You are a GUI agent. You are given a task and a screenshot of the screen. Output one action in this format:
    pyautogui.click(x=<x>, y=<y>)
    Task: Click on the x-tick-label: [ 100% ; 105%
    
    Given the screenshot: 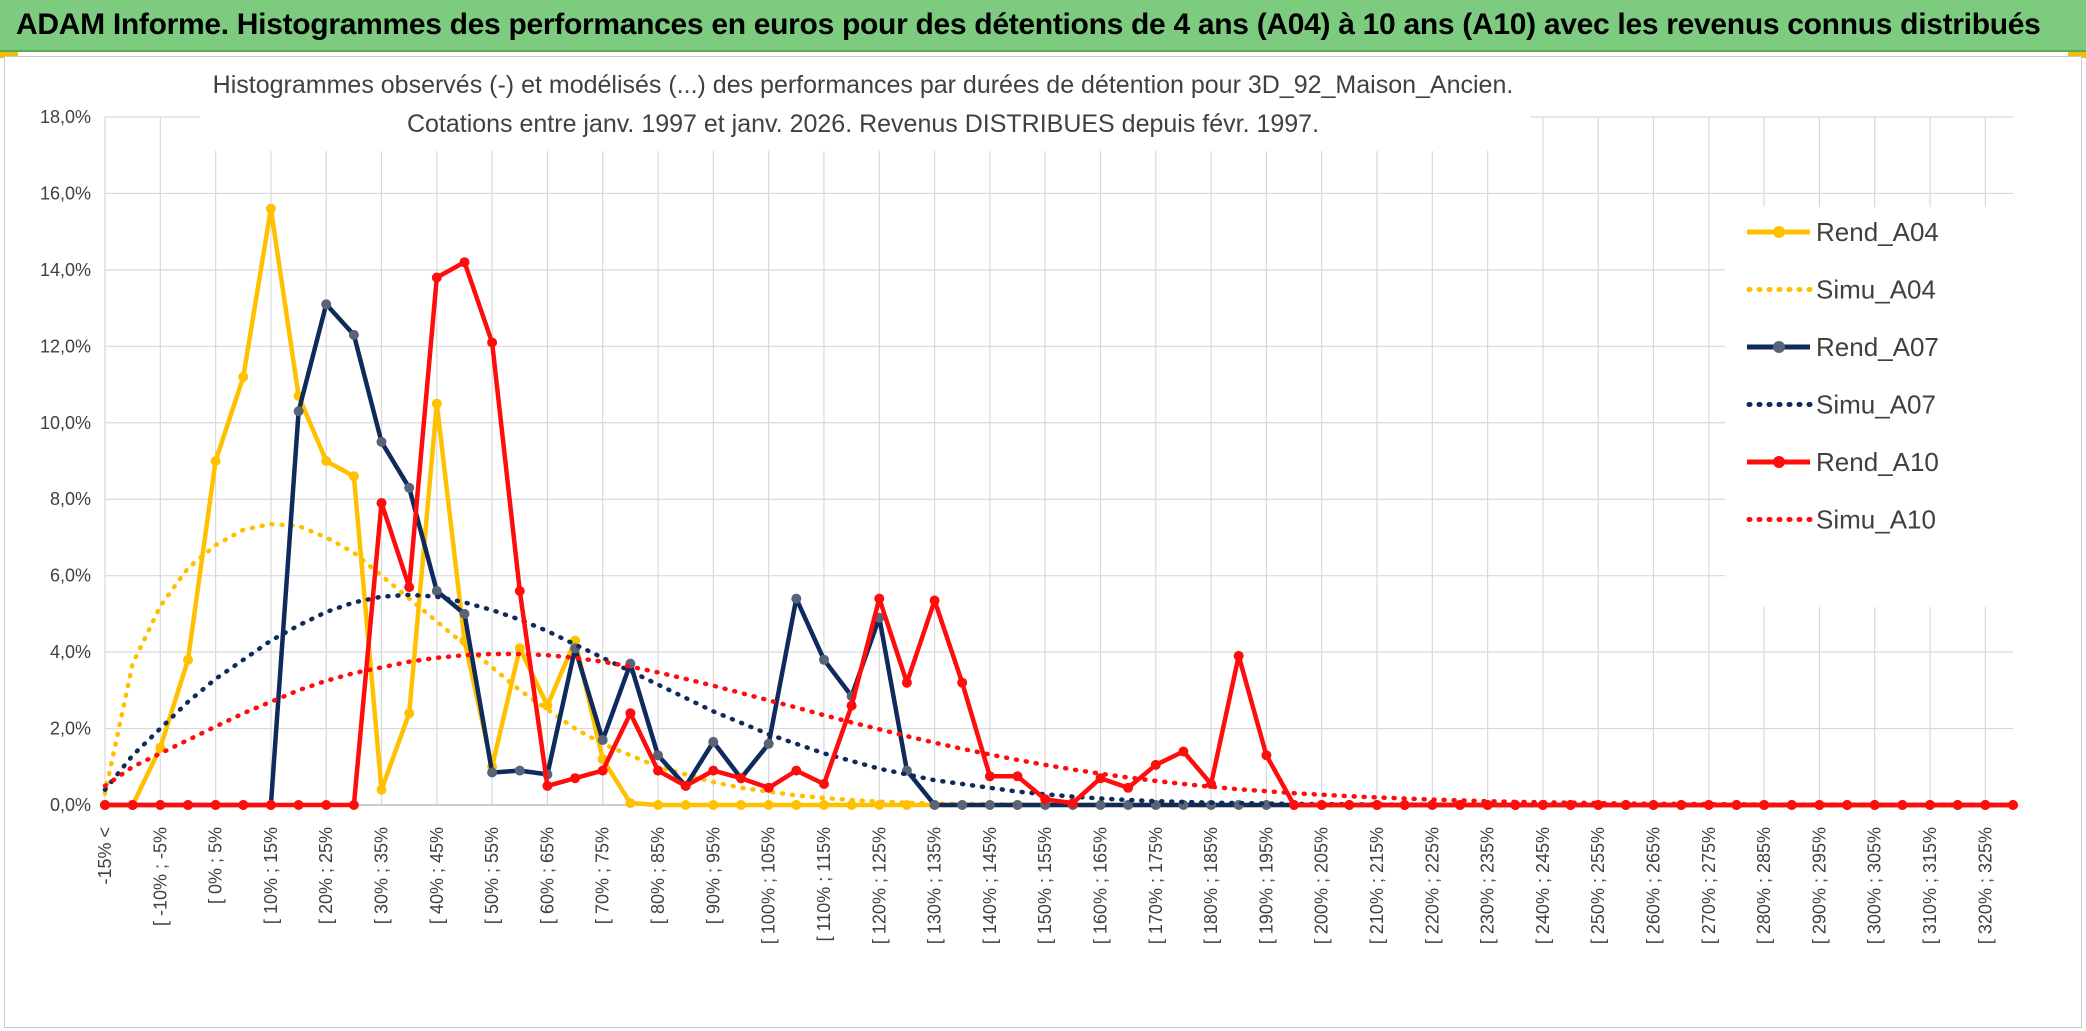 What is the action you would take?
    pyautogui.click(x=769, y=885)
    